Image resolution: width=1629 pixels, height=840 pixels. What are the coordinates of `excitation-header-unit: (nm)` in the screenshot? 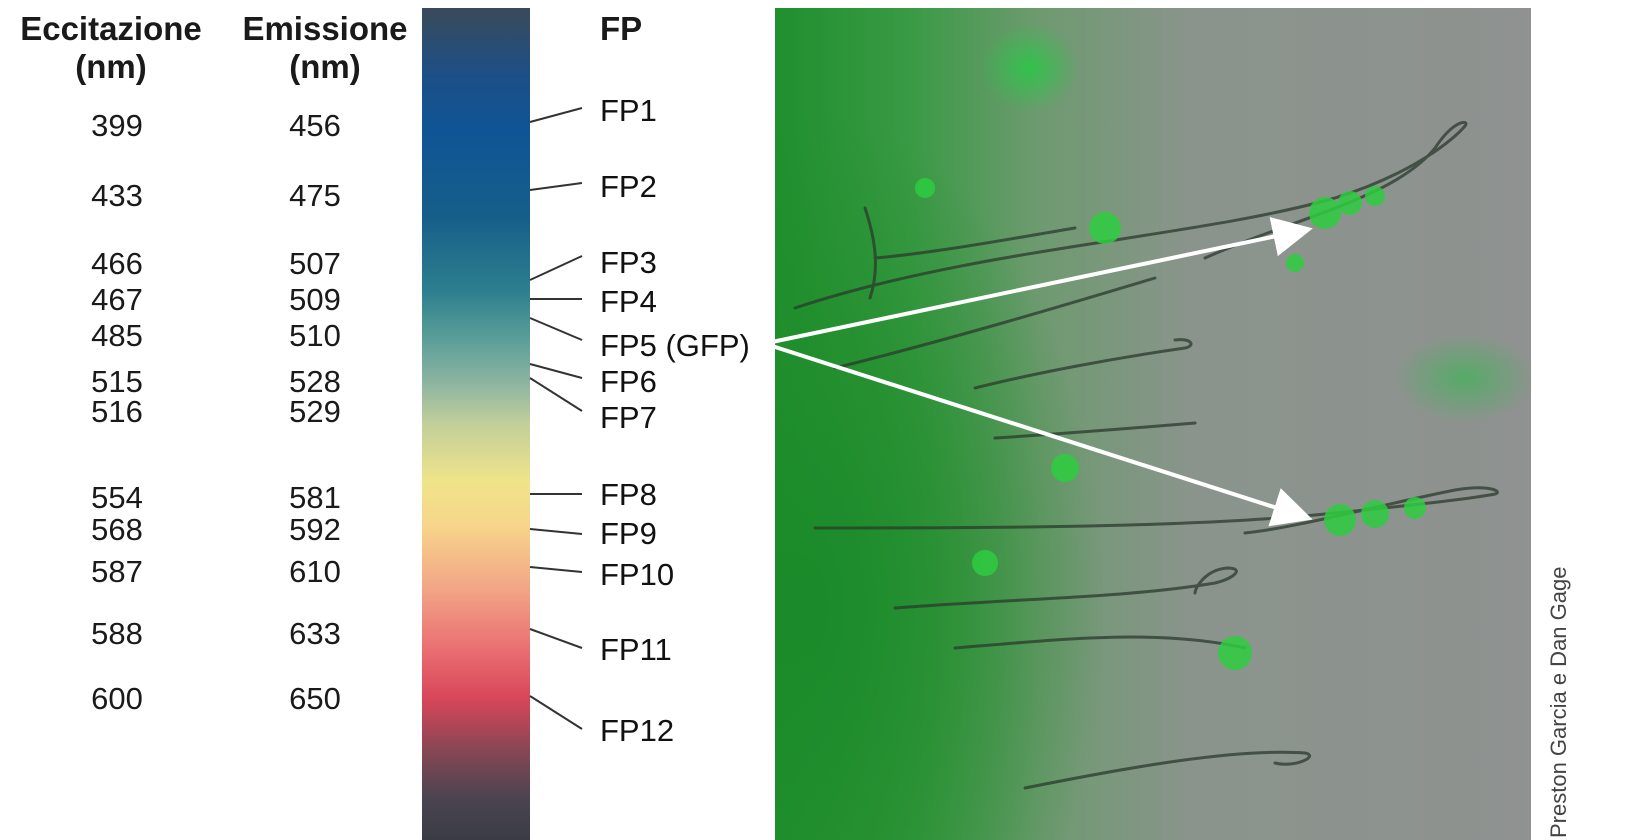 It's located at (111, 66).